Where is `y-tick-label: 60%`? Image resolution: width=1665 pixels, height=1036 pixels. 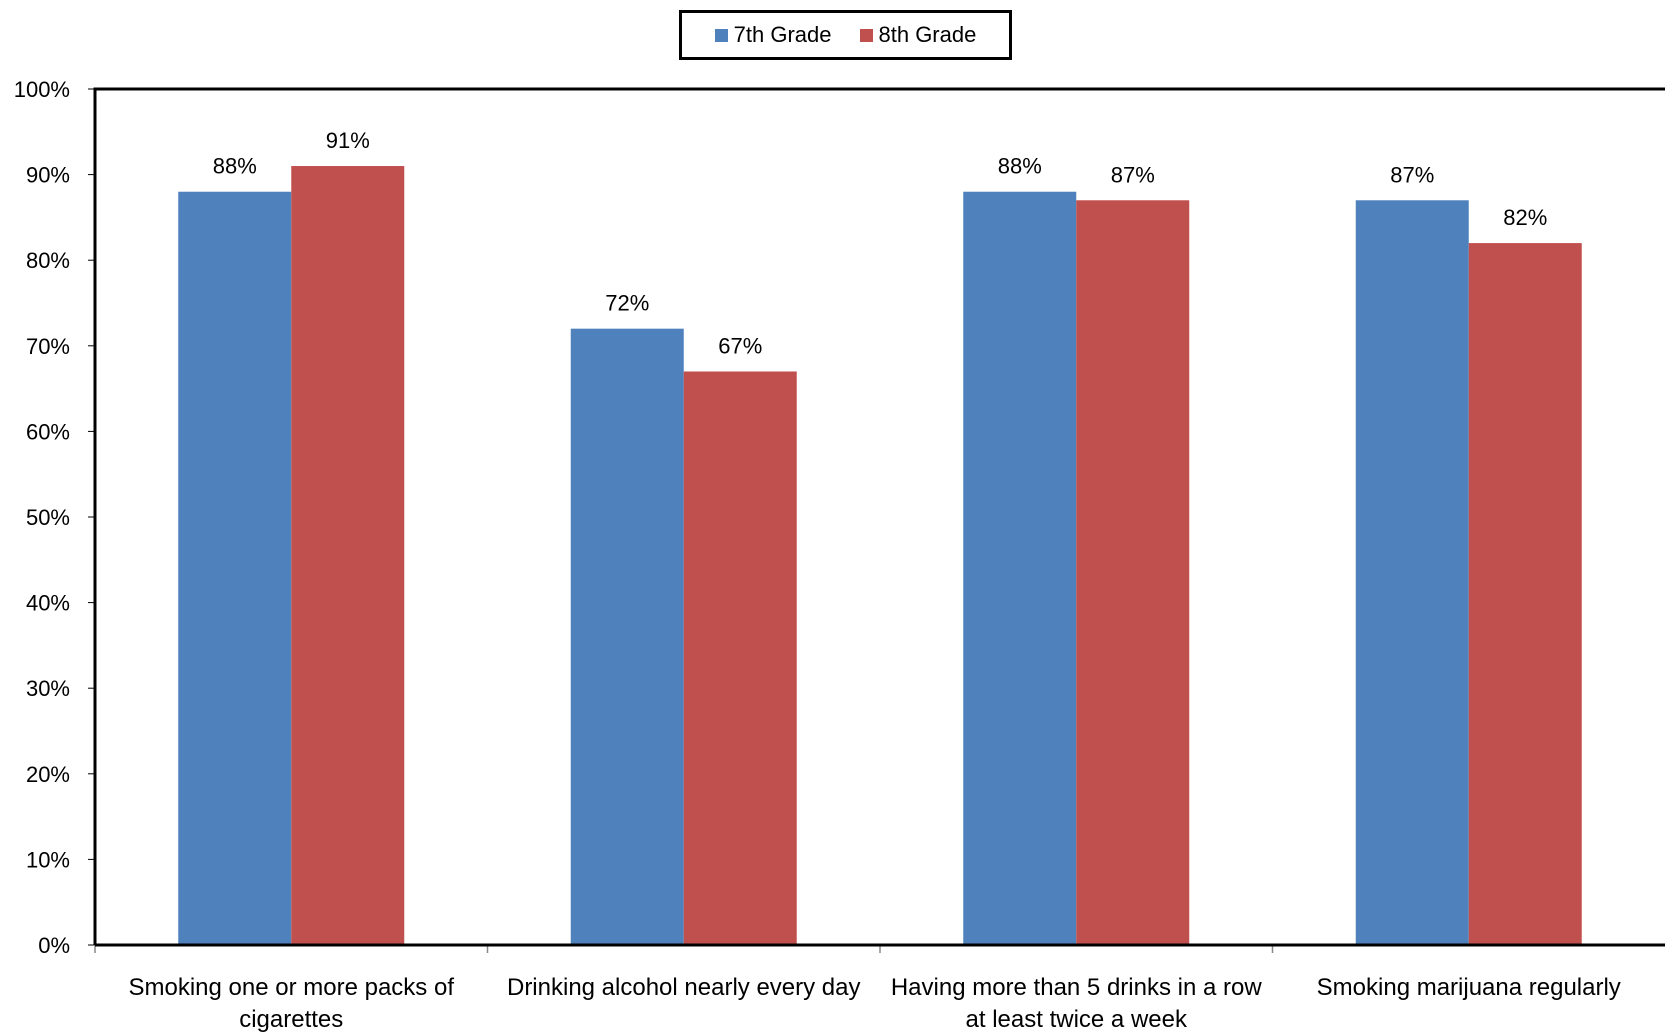
y-tick-label: 60% is located at coordinates (48, 431).